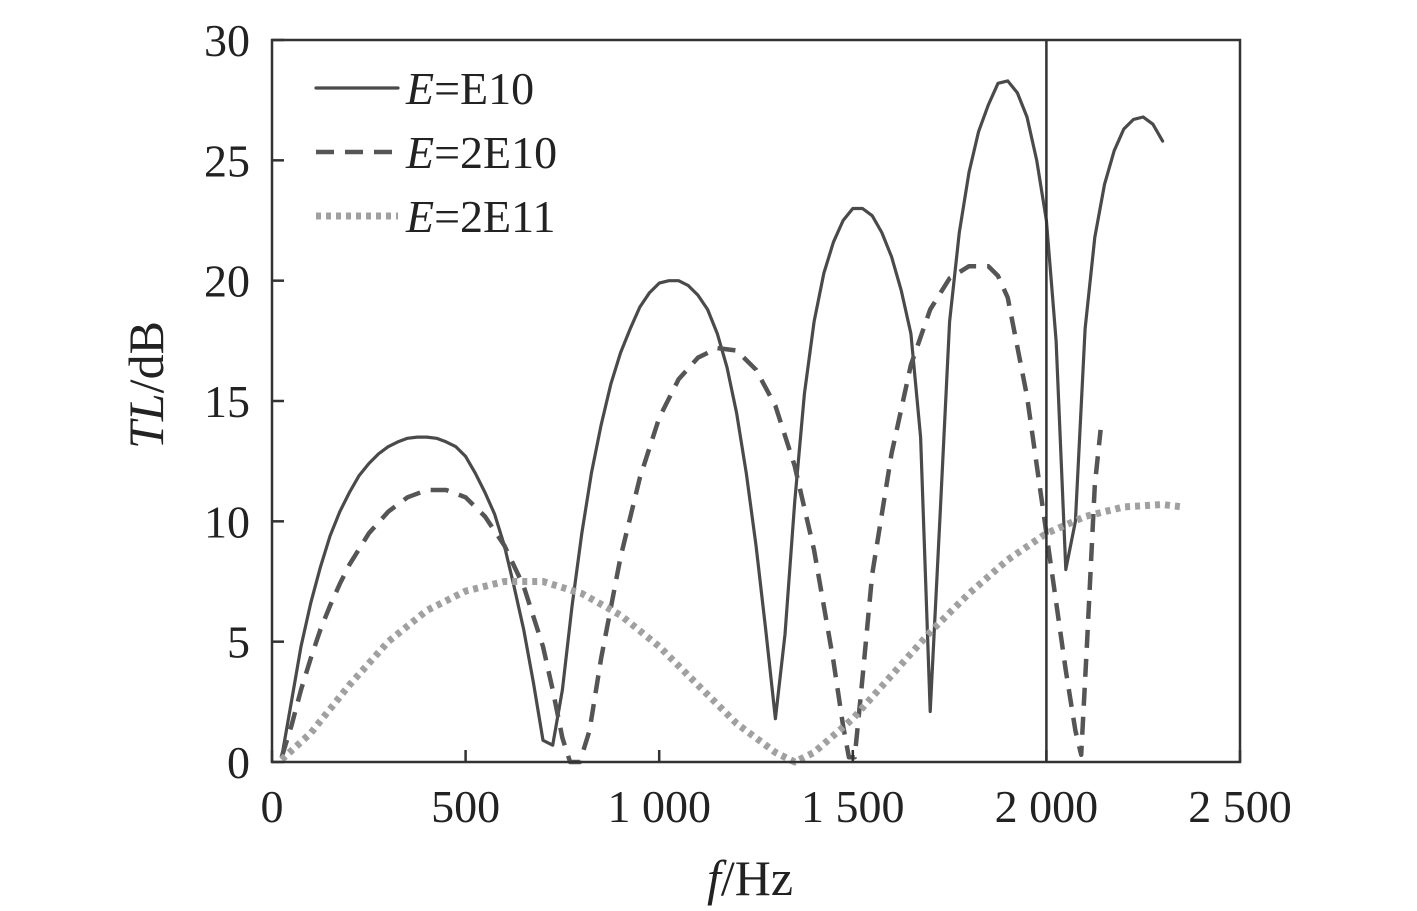  Describe the element at coordinates (227, 40) in the screenshot. I see `y-tick-label: 30` at that location.